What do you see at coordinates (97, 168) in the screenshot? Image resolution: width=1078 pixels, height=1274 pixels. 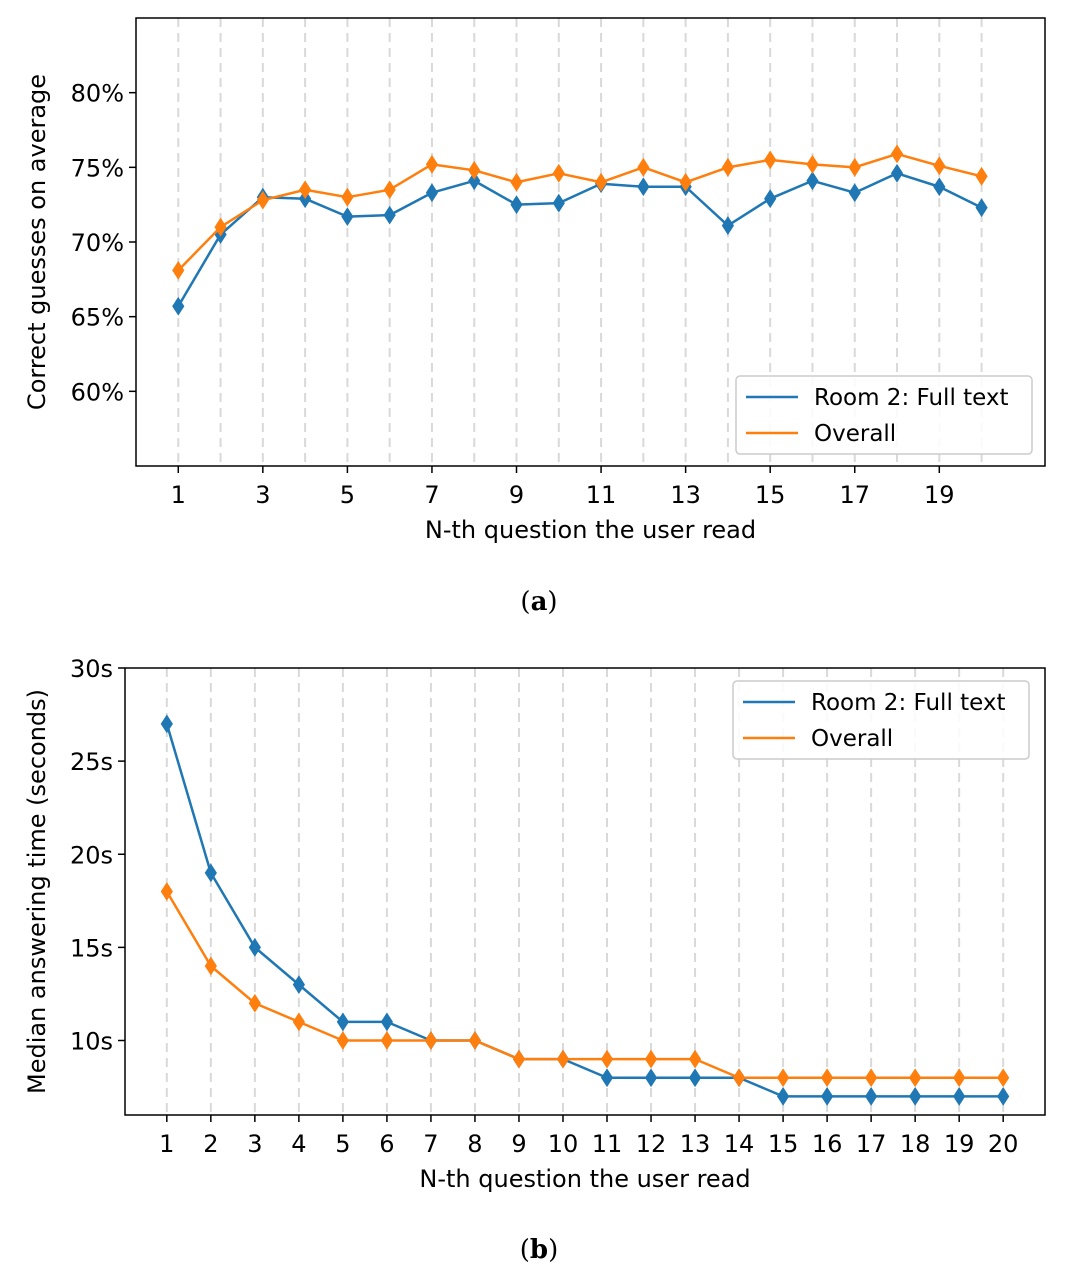 I see `y-tick-label: 75%` at bounding box center [97, 168].